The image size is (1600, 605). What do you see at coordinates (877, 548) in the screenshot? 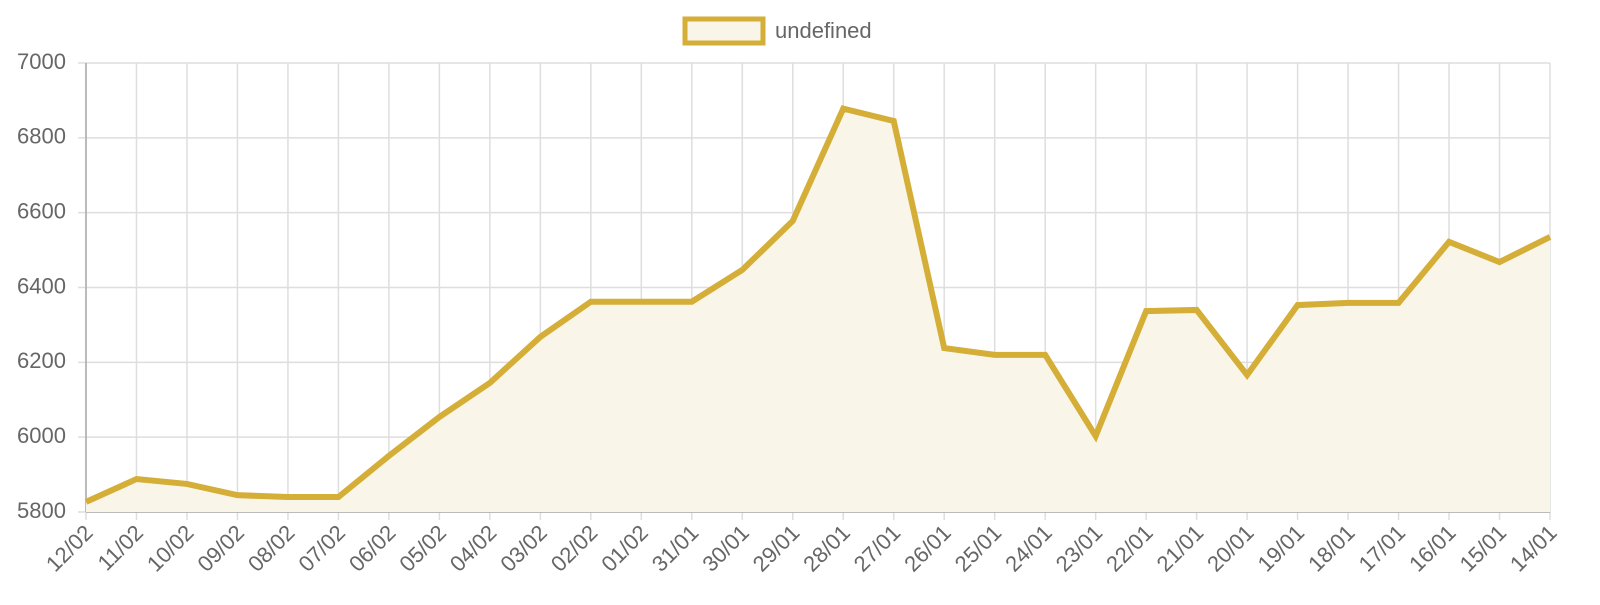
I see `x-tick-label: 27/01` at bounding box center [877, 548].